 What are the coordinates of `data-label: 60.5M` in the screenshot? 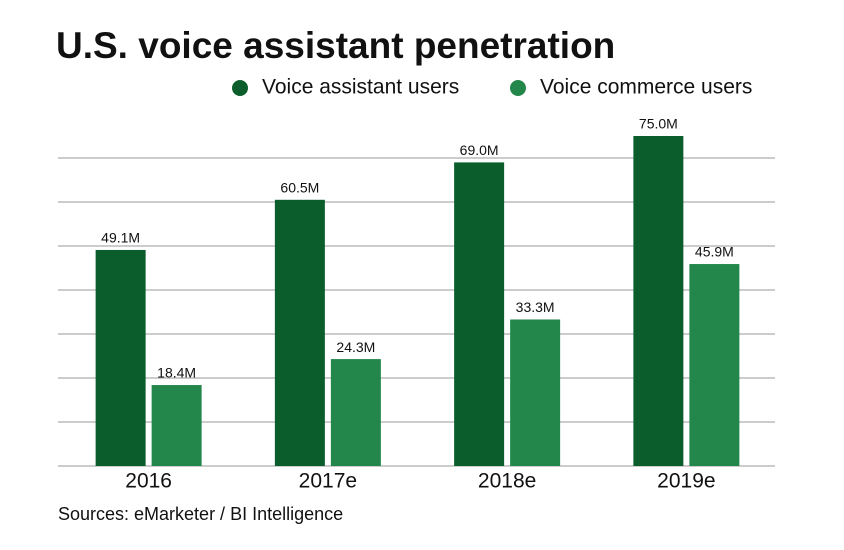 It's located at (299, 188).